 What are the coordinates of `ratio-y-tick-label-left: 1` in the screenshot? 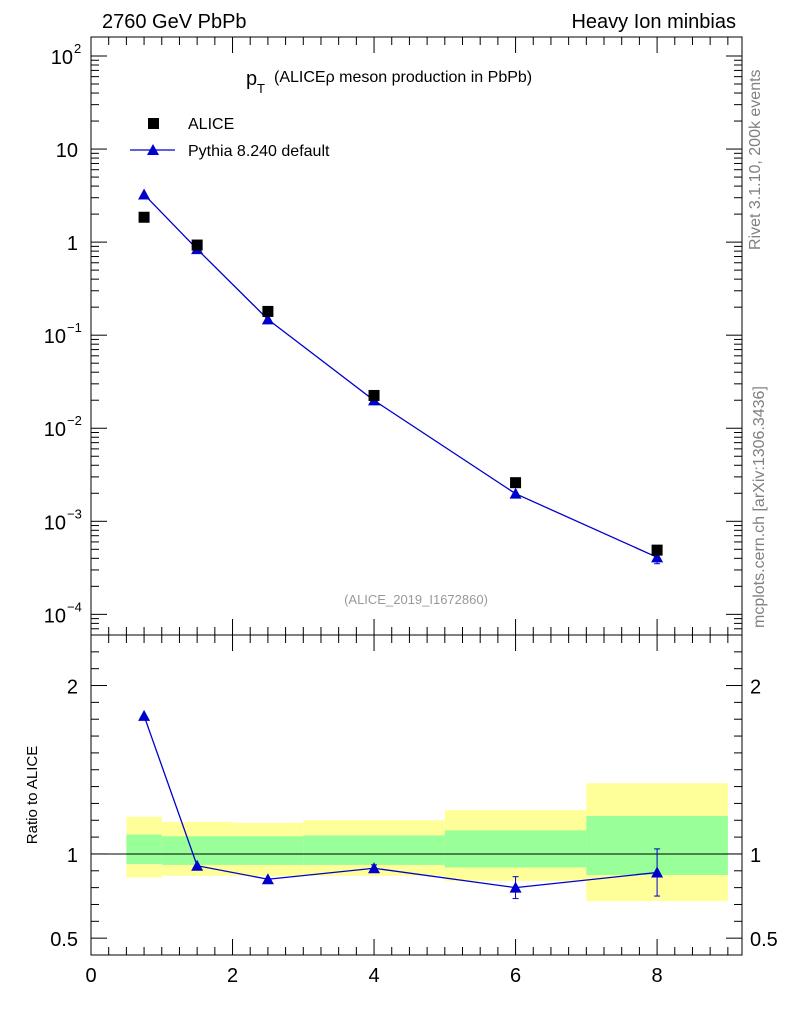 It's located at (72, 856).